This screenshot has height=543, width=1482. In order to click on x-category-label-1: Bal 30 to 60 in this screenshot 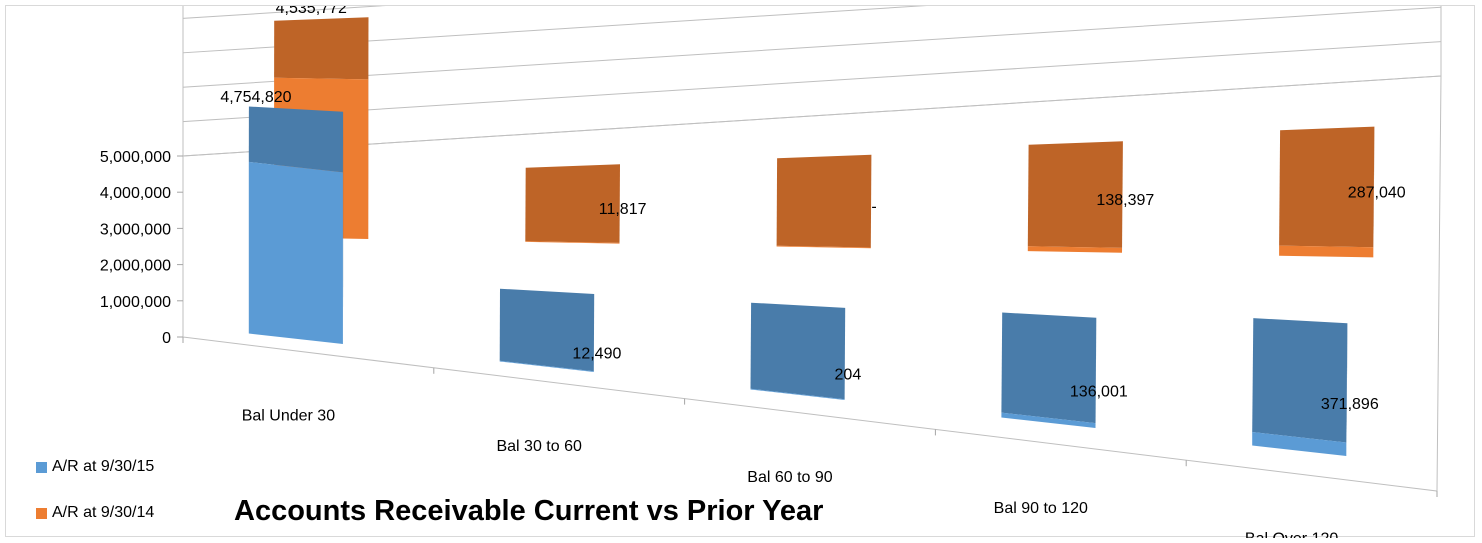, I will do `click(539, 446)`.